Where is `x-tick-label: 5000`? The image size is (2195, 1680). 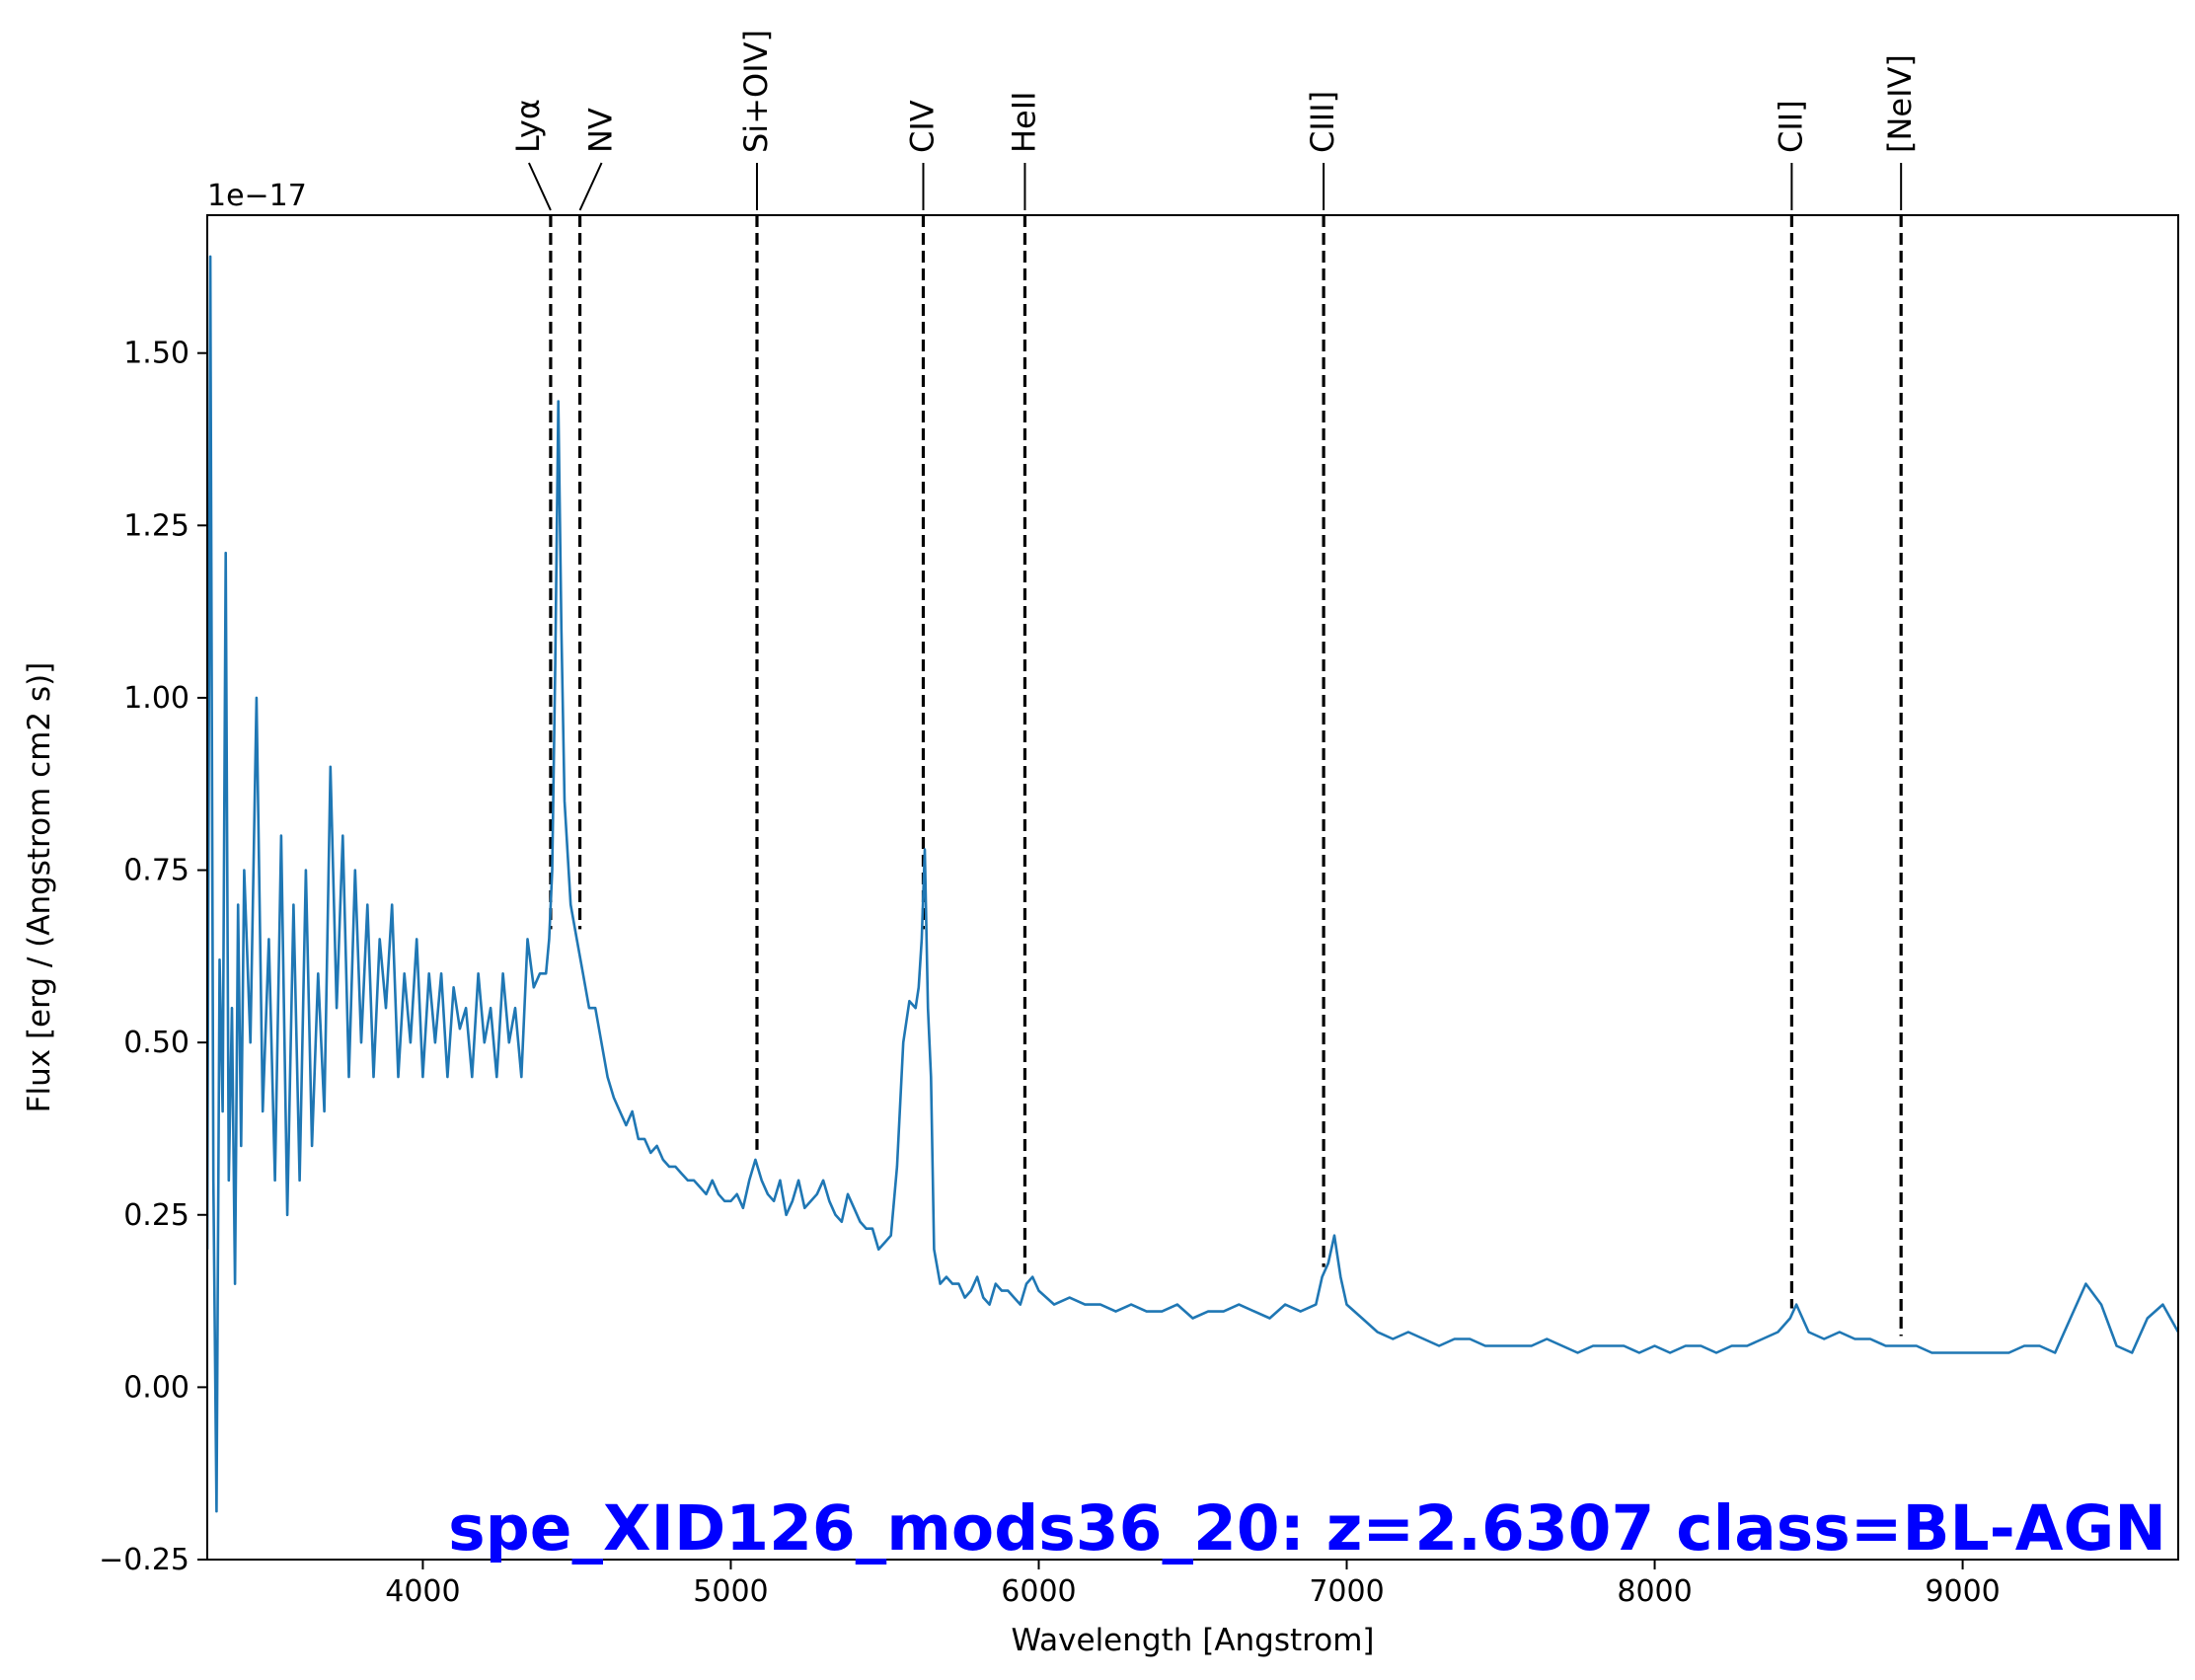 x-tick-label: 5000 is located at coordinates (730, 1591).